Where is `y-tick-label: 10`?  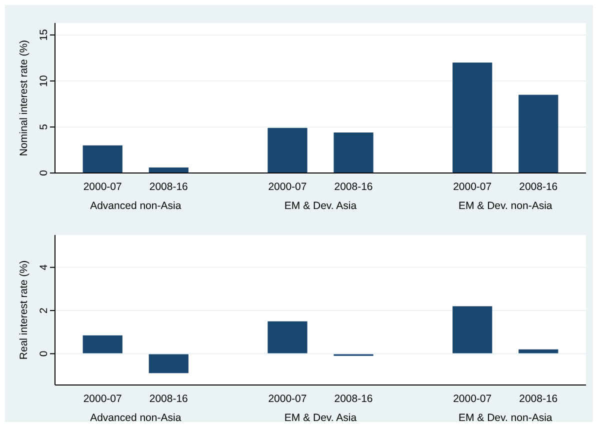 y-tick-label: 10 is located at coordinates (44, 80).